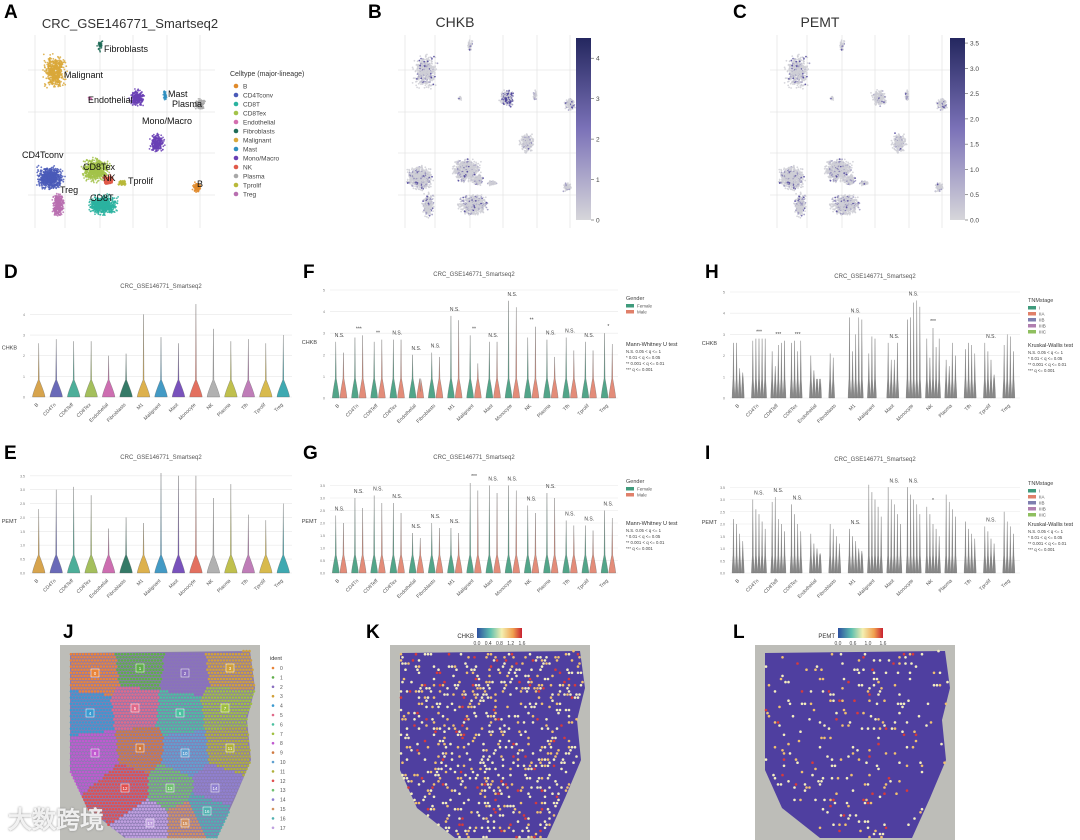 The image size is (1080, 840). Describe the element at coordinates (708, 453) in the screenshot. I see `panel-label-i: I` at that location.